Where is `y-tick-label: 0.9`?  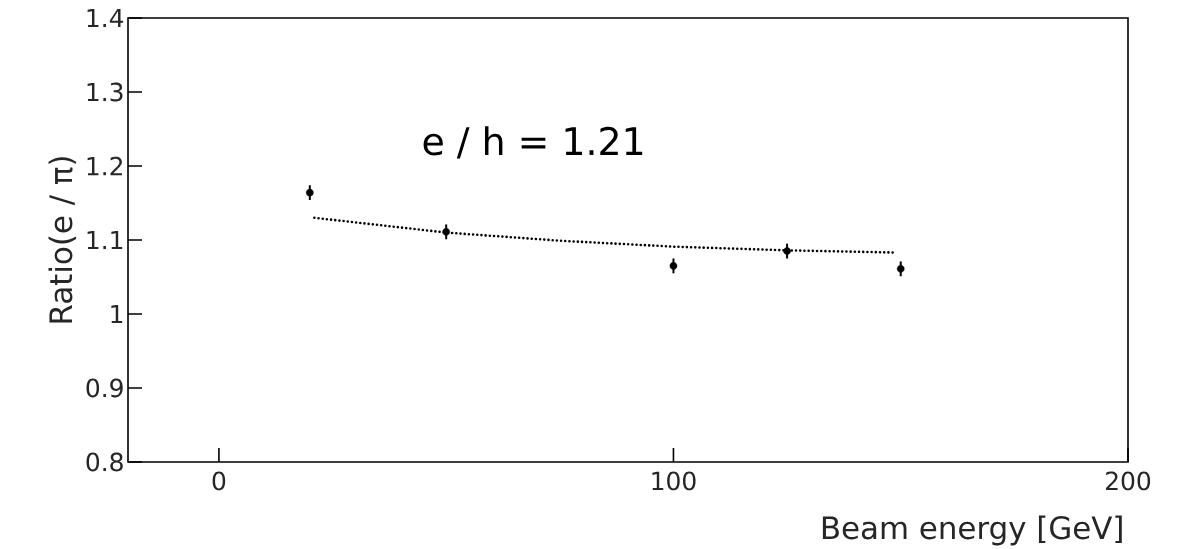 y-tick-label: 0.9 is located at coordinates (104, 388).